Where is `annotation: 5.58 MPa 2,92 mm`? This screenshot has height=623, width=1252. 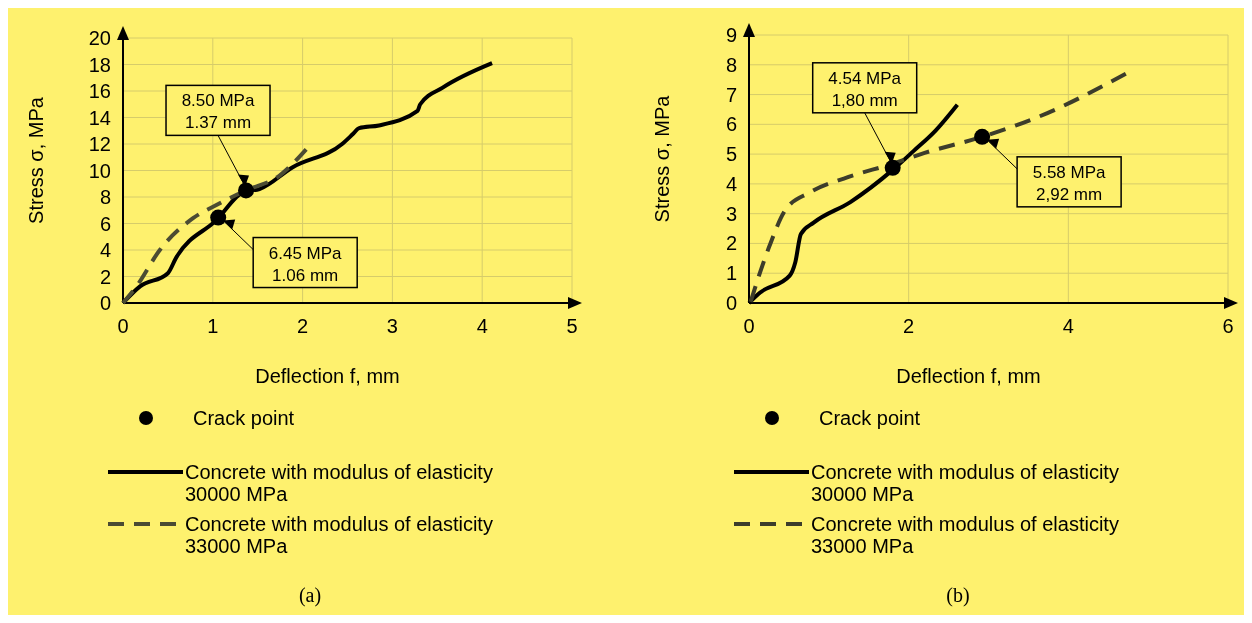 annotation: 5.58 MPa 2,92 mm is located at coordinates (1069, 183).